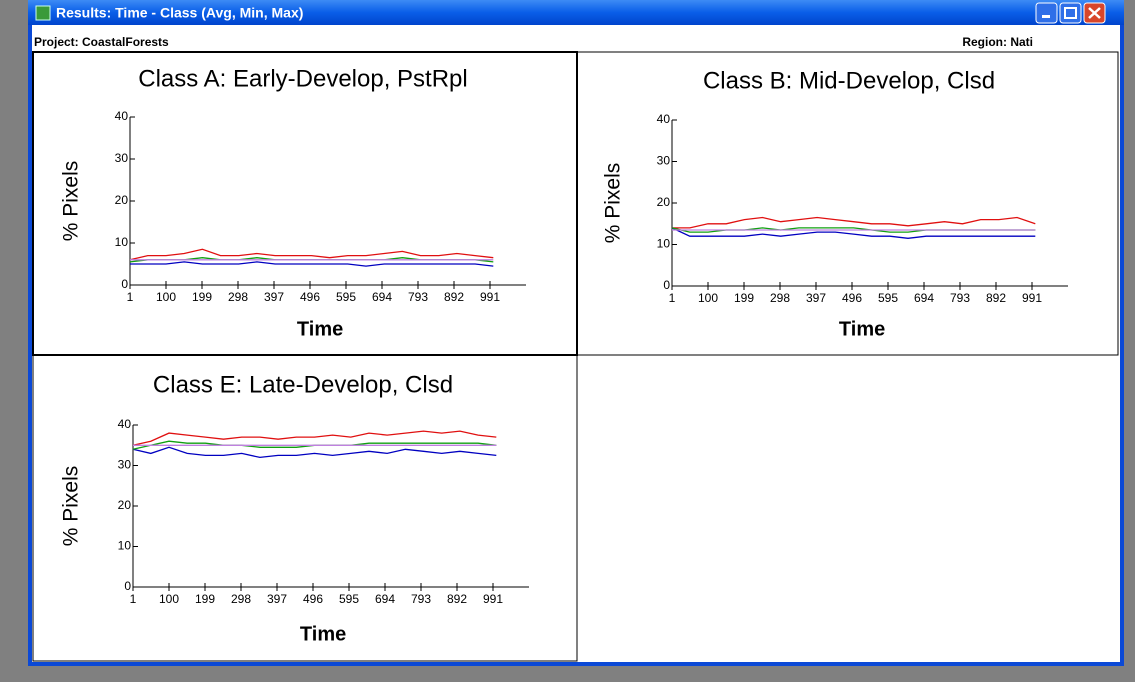 The width and height of the screenshot is (1135, 682). What do you see at coordinates (179, 13) in the screenshot?
I see `window-title: Results: Time - Class (Avg, Min, Max)` at bounding box center [179, 13].